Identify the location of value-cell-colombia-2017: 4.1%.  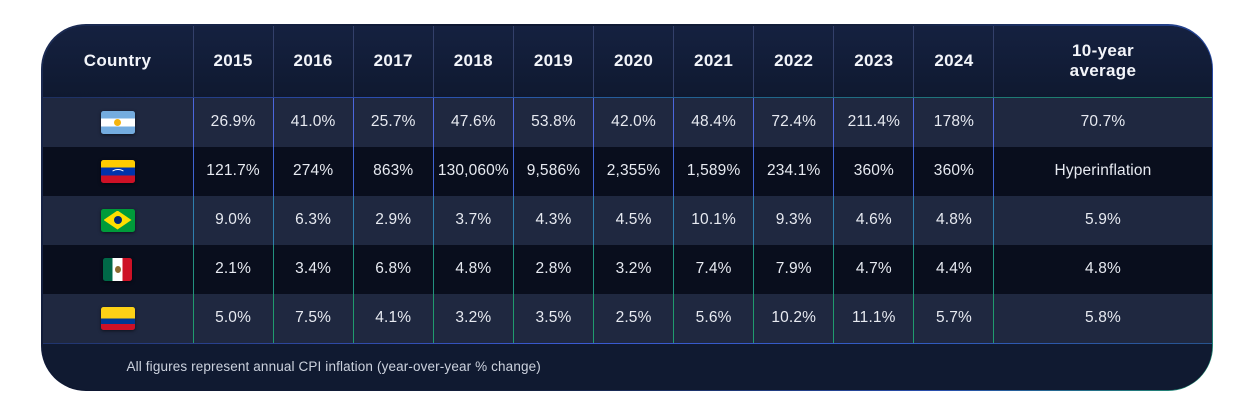
(392, 318).